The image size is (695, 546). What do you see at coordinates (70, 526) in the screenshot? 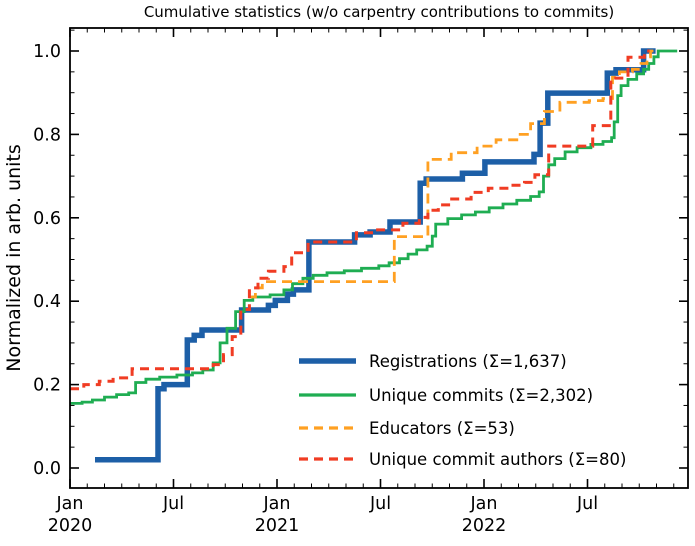
I see `x-tick-year-label: 2020` at bounding box center [70, 526].